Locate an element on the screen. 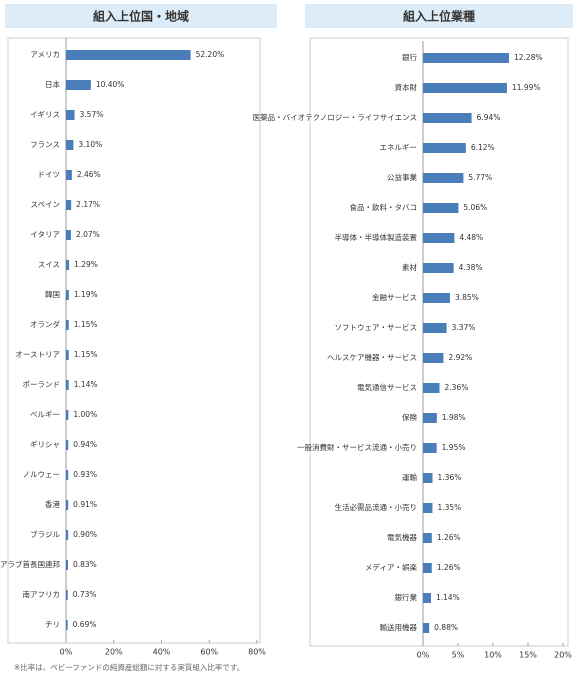 The width and height of the screenshot is (579, 677). x-tick-label: 40% is located at coordinates (162, 652).